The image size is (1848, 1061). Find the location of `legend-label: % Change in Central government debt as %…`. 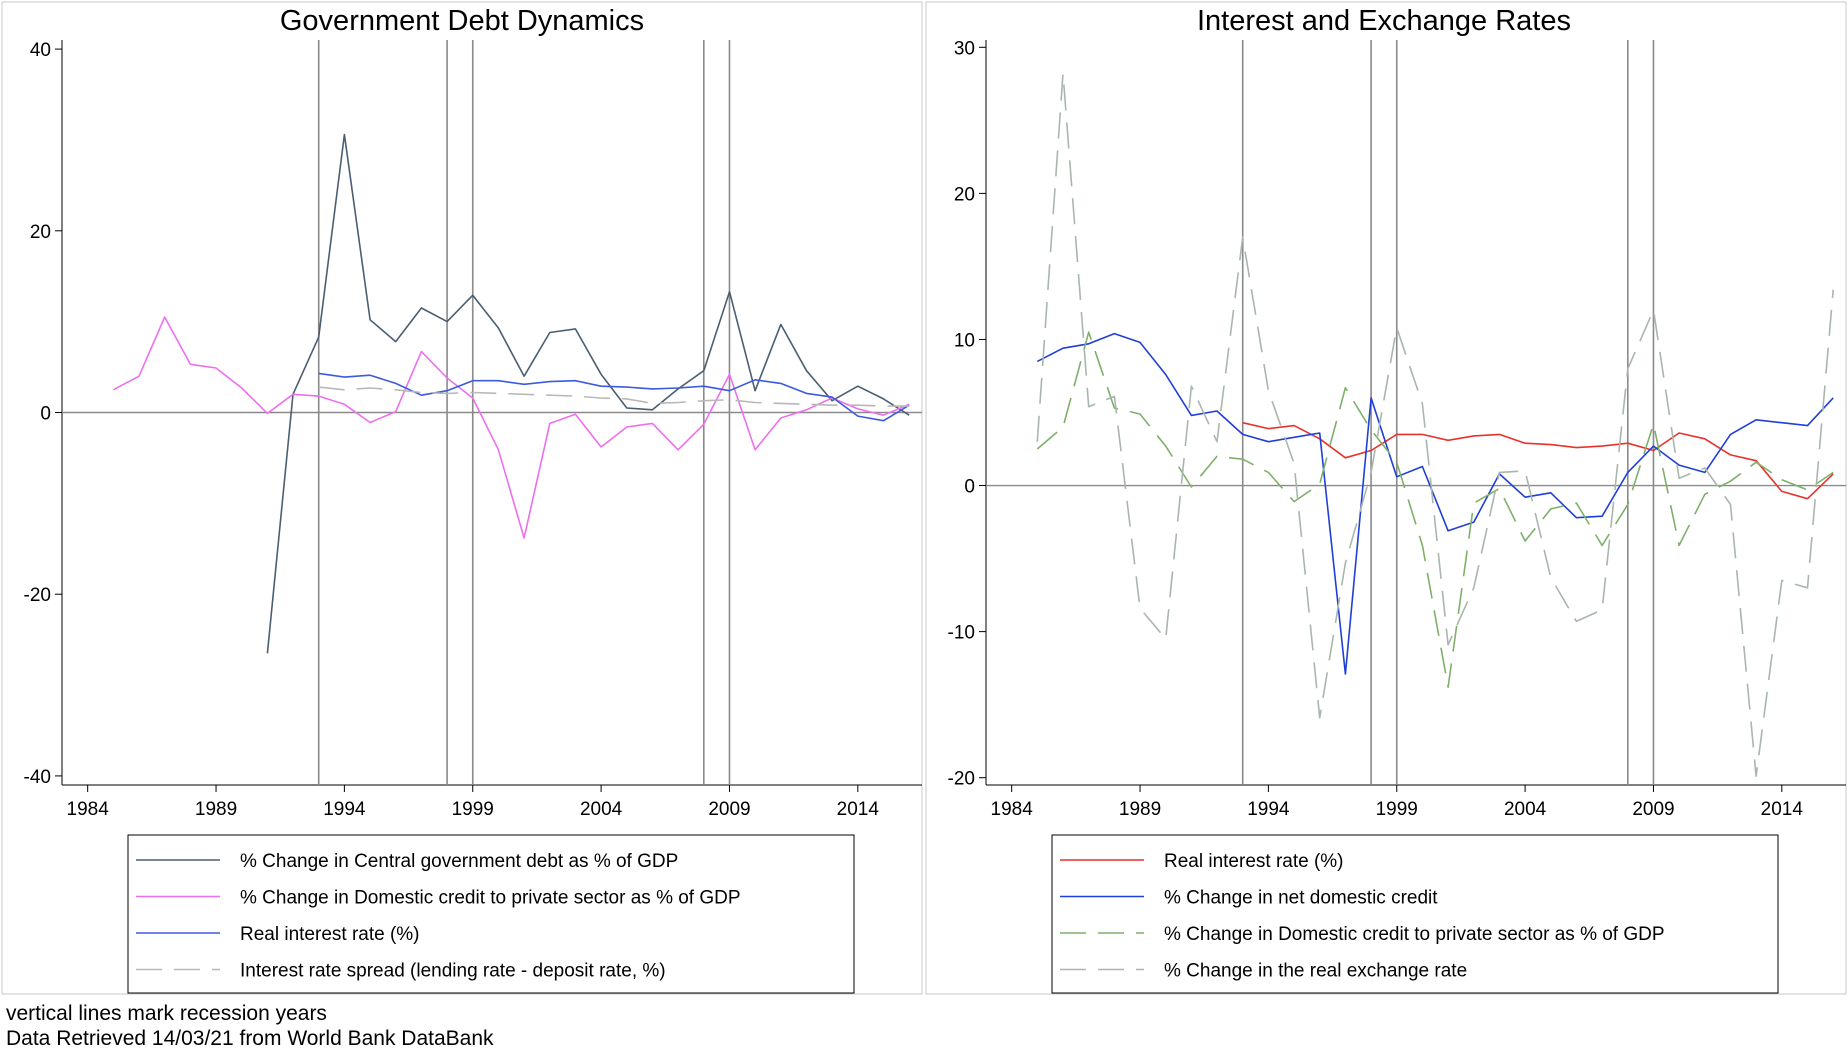

legend-label: % Change in Central government debt as %… is located at coordinates (459, 861).